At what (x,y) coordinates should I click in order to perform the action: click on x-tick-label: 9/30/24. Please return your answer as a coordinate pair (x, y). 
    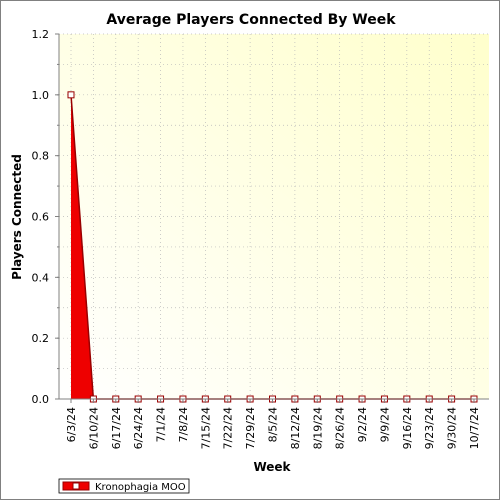
    Looking at the image, I should click on (452, 428).